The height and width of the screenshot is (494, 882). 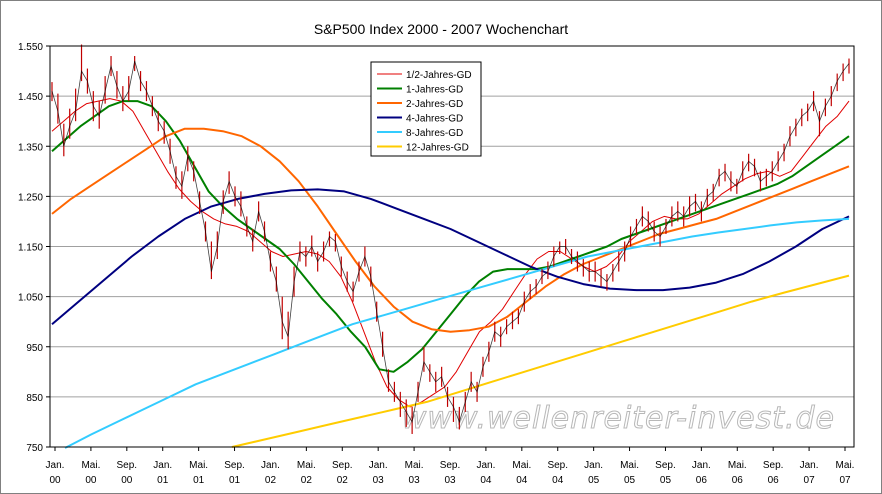 I want to click on y-tick-label: 1.150, so click(x=30, y=248).